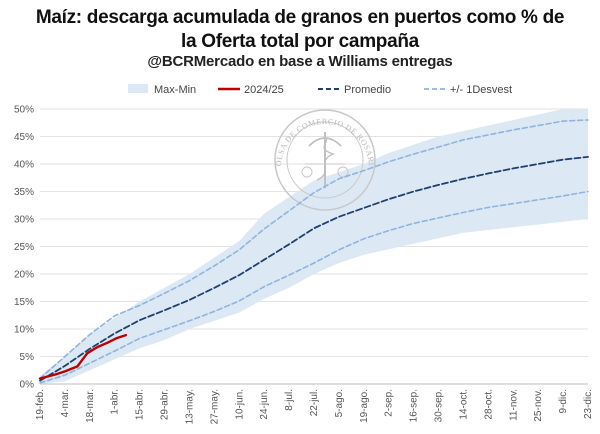 The image size is (600, 434). Describe the element at coordinates (27, 357) in the screenshot. I see `y-tick-label: 5%` at that location.